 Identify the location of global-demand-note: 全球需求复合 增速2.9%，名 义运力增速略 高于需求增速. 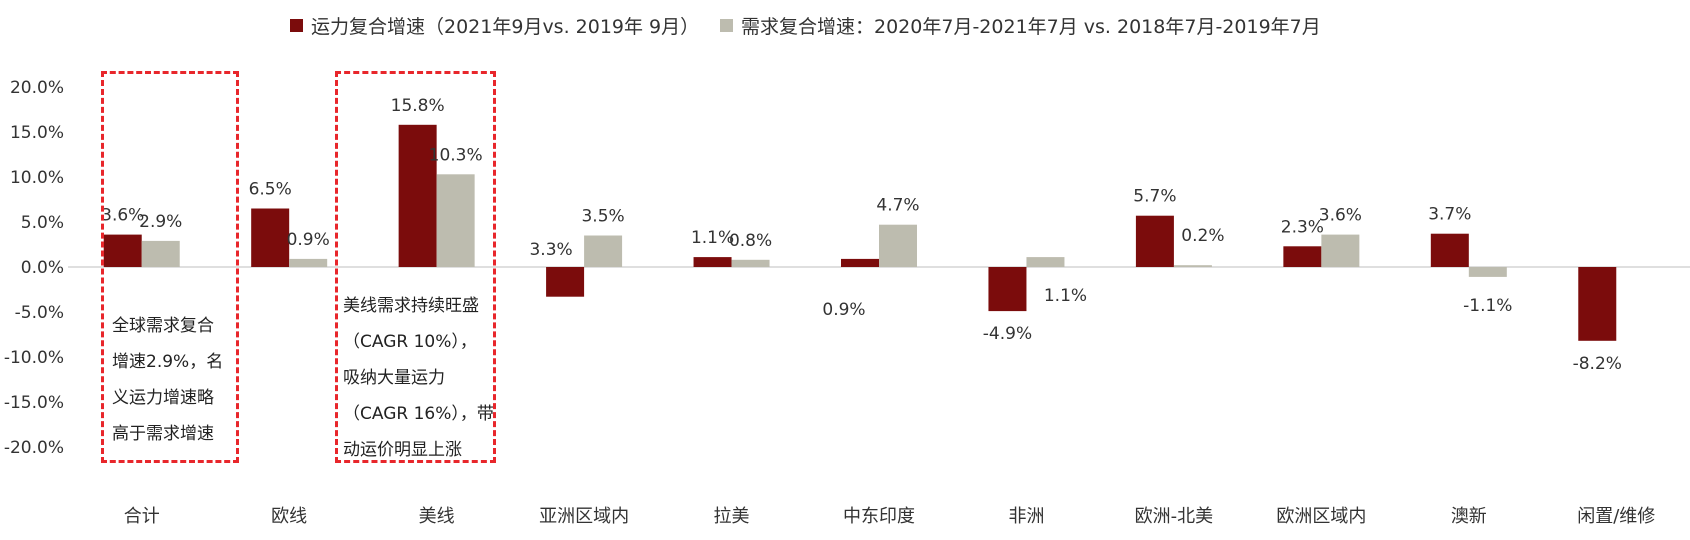
(174, 380).